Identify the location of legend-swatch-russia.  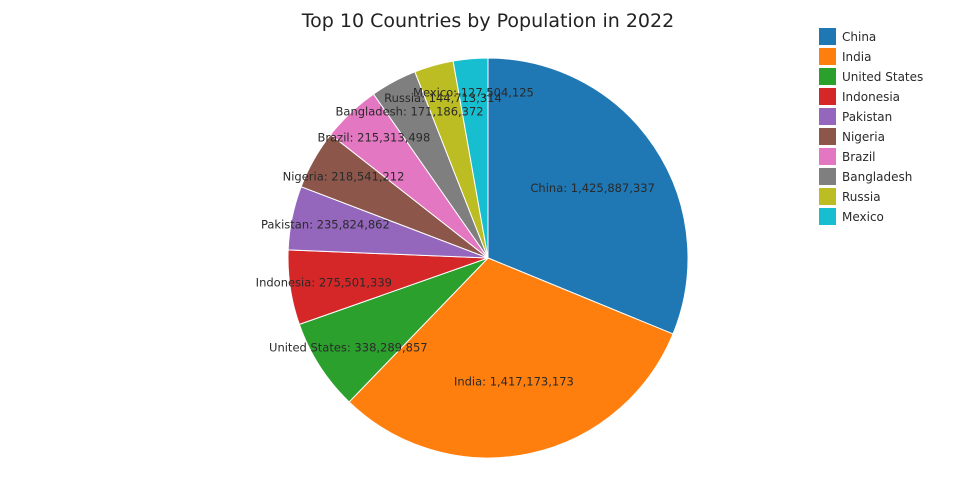
(827, 196).